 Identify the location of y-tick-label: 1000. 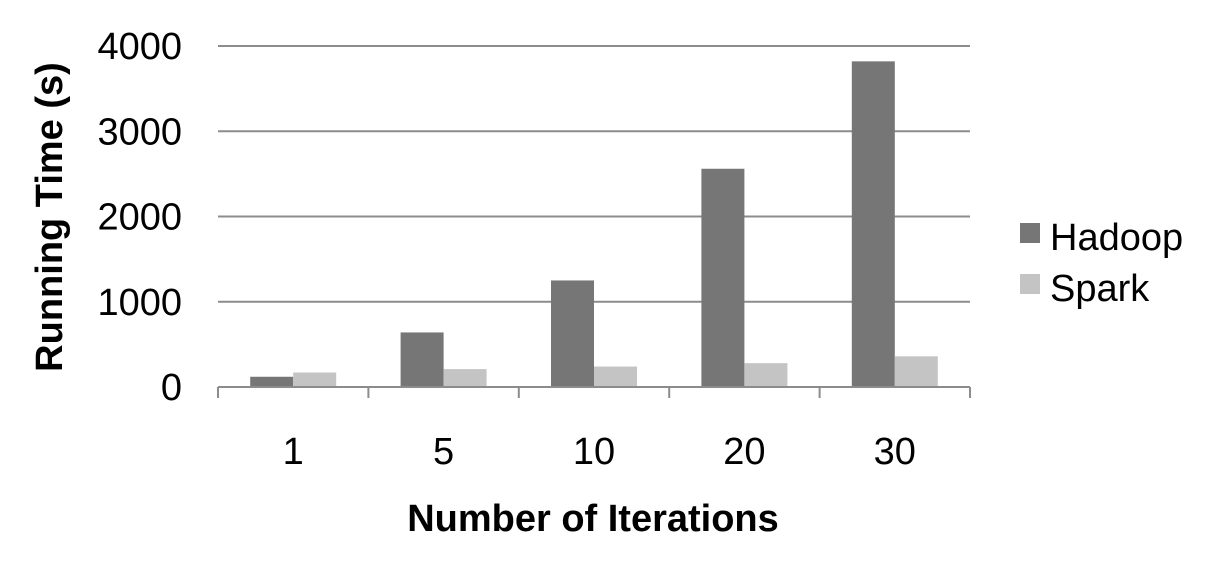
(139, 303).